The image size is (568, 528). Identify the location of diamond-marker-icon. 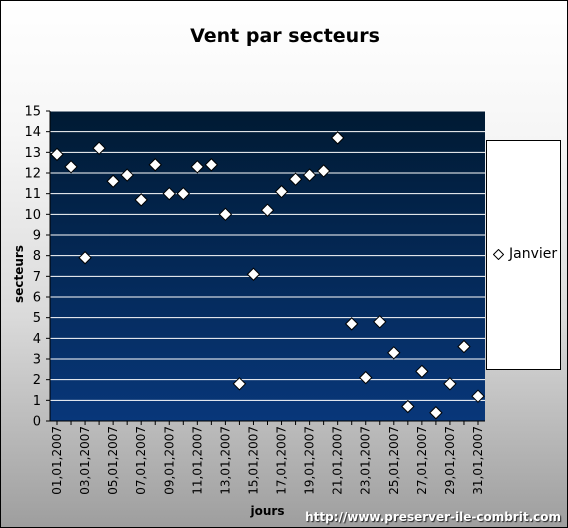
(498, 254).